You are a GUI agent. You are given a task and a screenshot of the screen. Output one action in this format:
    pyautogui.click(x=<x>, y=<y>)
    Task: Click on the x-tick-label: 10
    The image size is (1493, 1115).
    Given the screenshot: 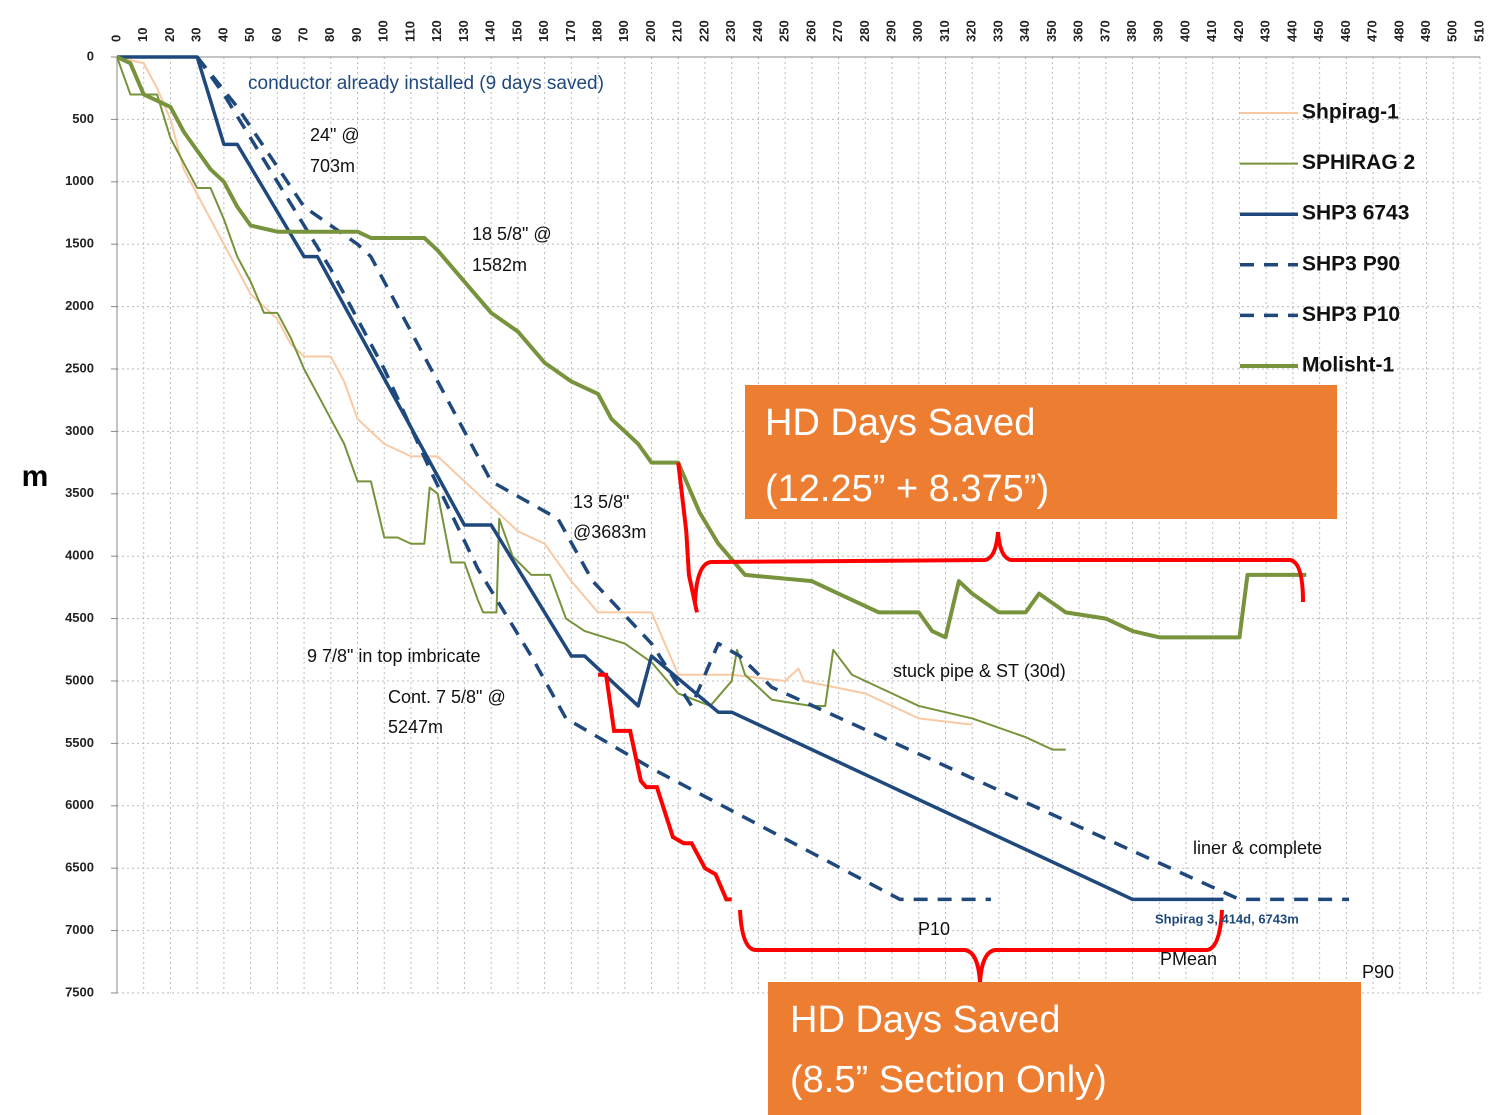 What is the action you would take?
    pyautogui.click(x=142, y=35)
    